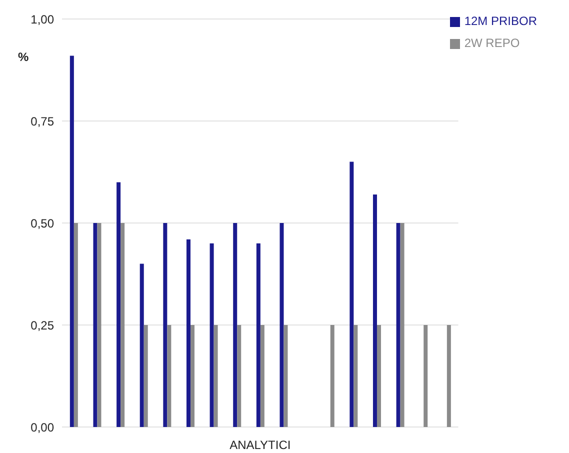 Image resolution: width=569 pixels, height=453 pixels. I want to click on y-axis-title: %, so click(23, 57).